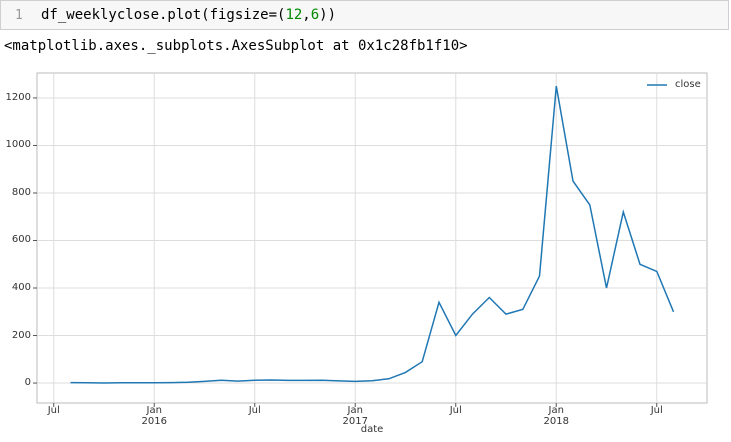  What do you see at coordinates (154, 416) in the screenshot?
I see `x-tick-label: Jan 2016` at bounding box center [154, 416].